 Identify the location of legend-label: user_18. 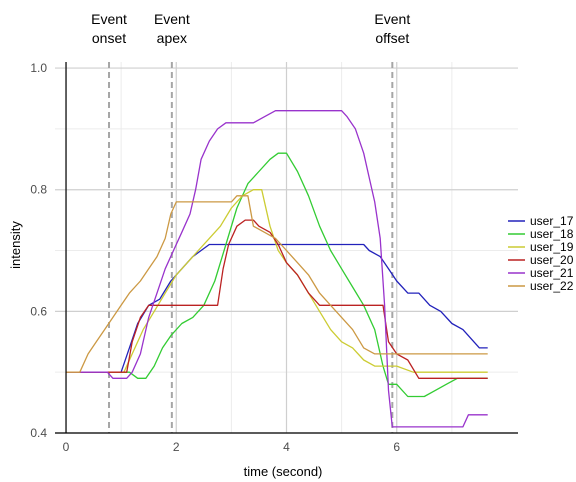
(552, 234).